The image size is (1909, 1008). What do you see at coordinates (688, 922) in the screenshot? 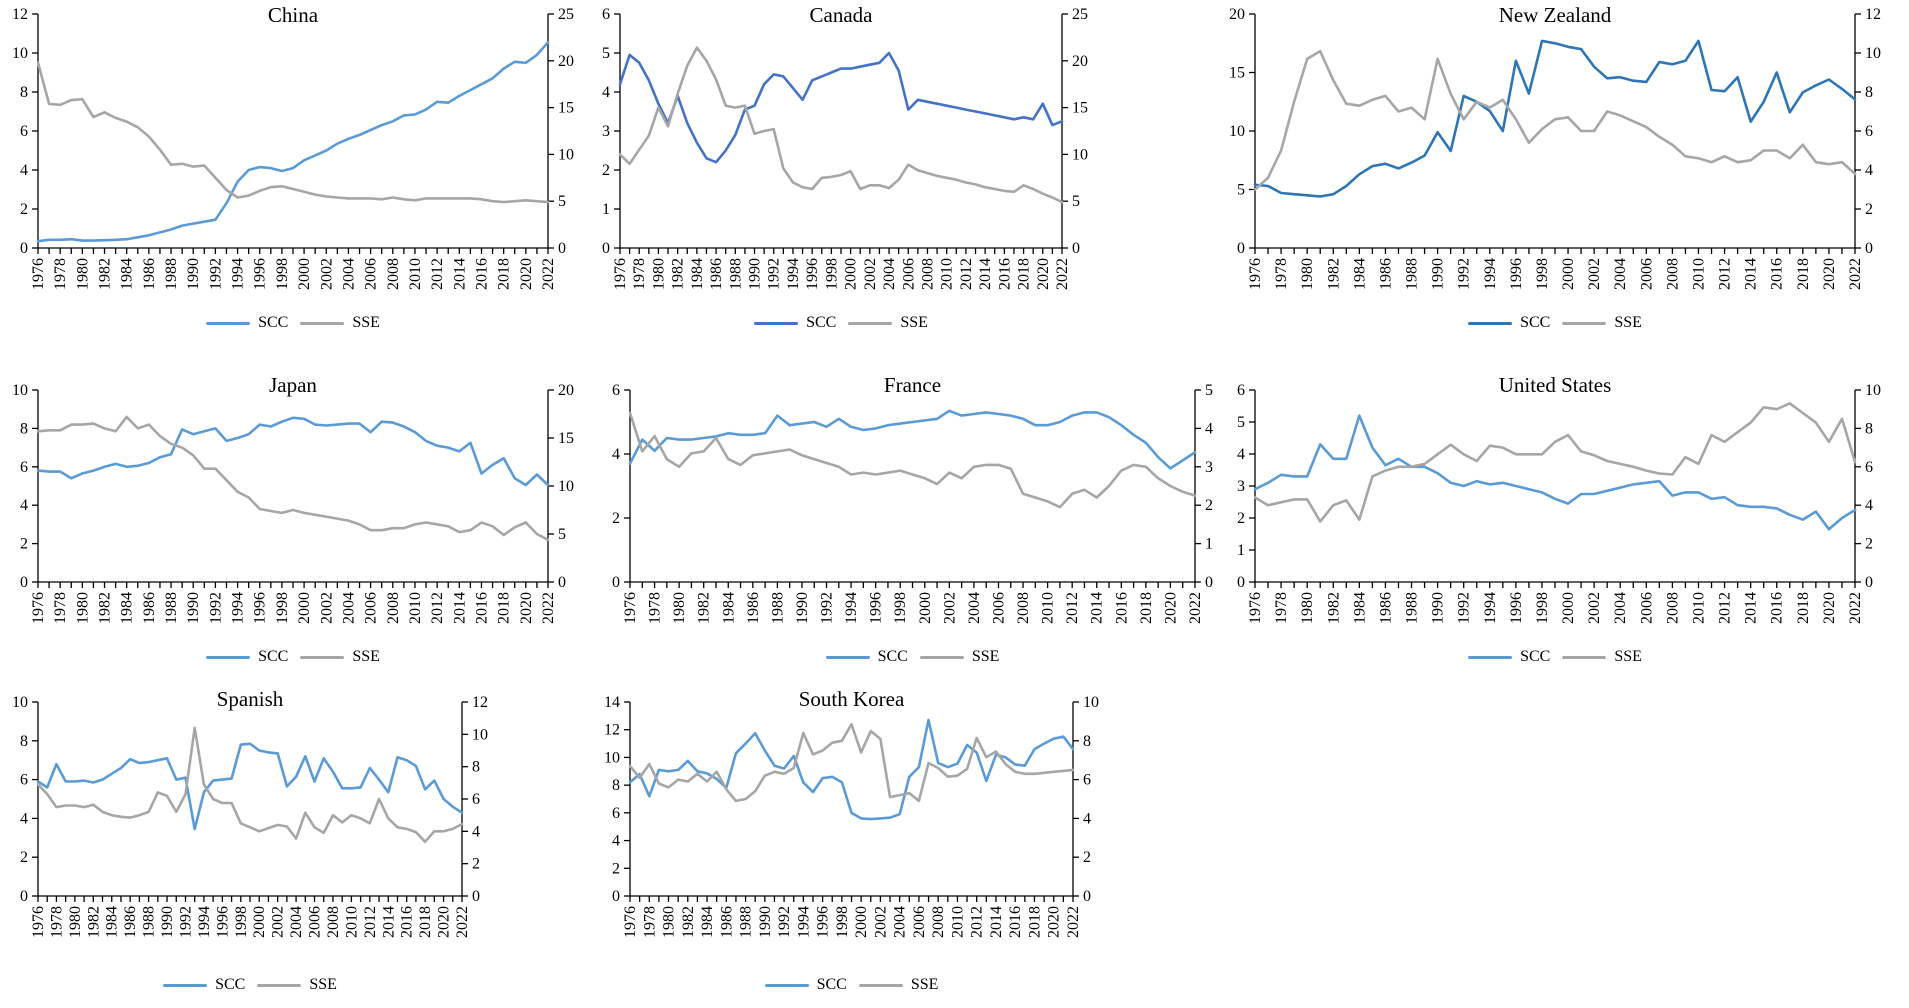
I see `x-axis-tick-label: 1982` at bounding box center [688, 922].